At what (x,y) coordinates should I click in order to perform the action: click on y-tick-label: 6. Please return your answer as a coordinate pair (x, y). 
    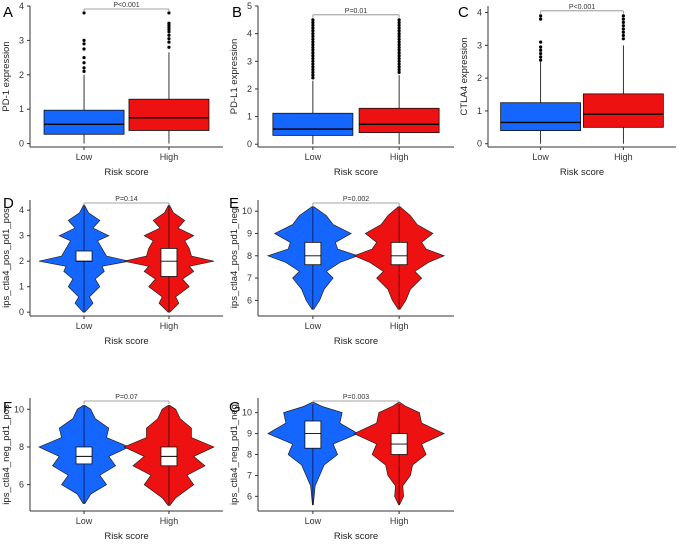
    Looking at the image, I should click on (21, 485).